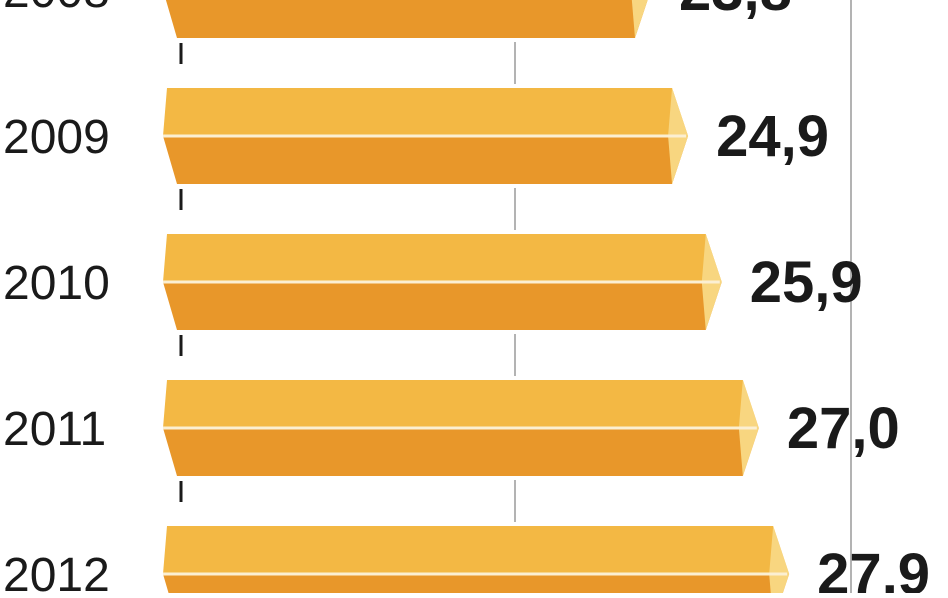 The width and height of the screenshot is (948, 598). I want to click on category-label-2012: 2012, so click(56, 571).